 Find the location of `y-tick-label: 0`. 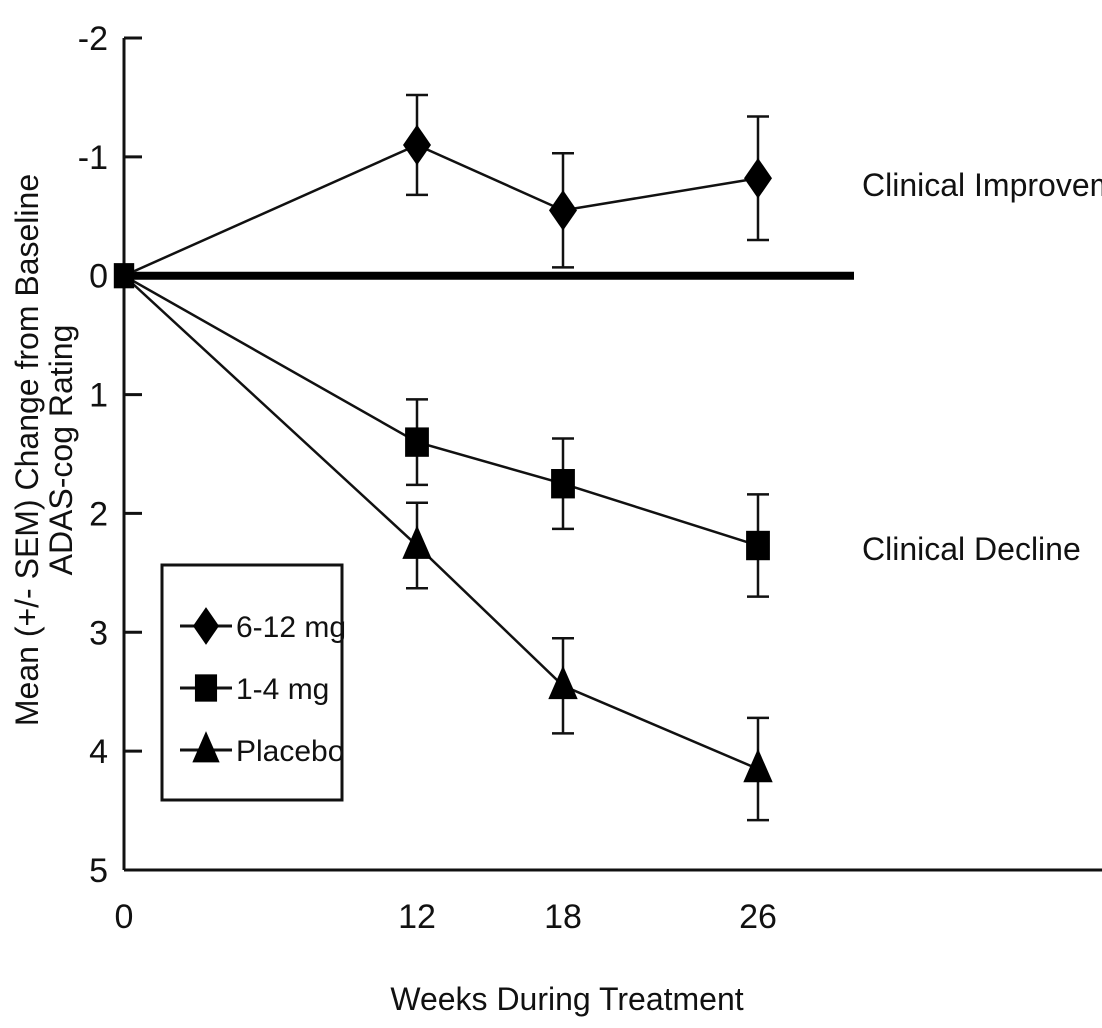

y-tick-label: 0 is located at coordinates (98, 277).